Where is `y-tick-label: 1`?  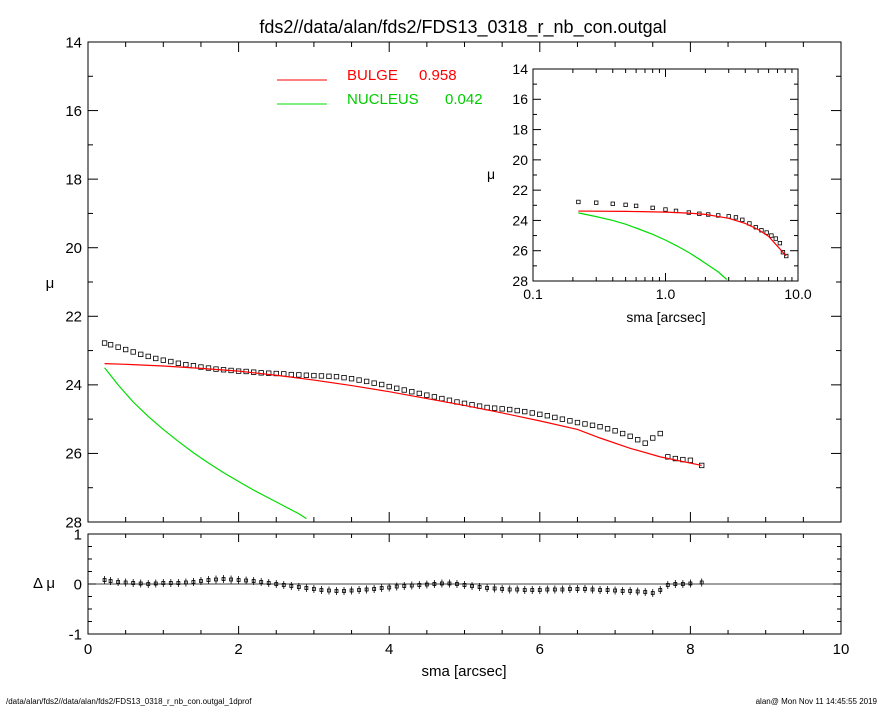 y-tick-label: 1 is located at coordinates (78, 534).